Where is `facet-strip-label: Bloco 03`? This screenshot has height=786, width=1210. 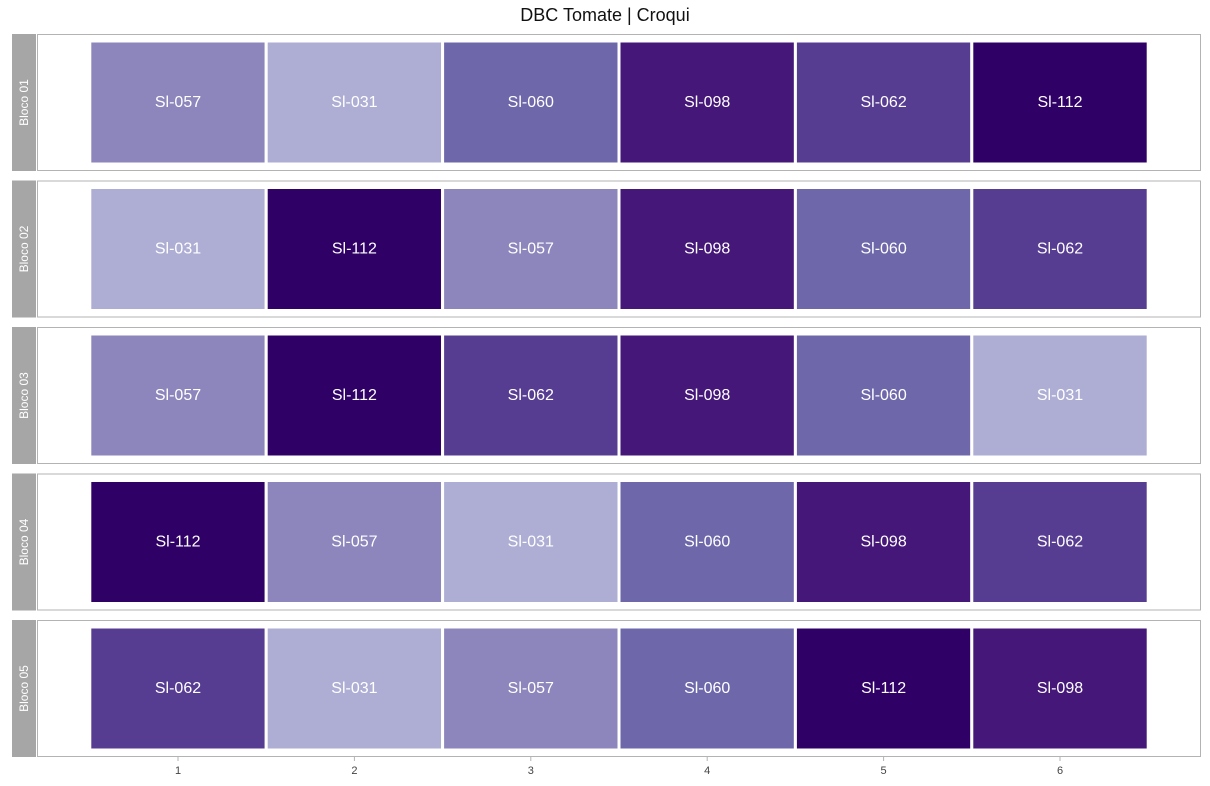 facet-strip-label: Bloco 03 is located at coordinates (24, 395).